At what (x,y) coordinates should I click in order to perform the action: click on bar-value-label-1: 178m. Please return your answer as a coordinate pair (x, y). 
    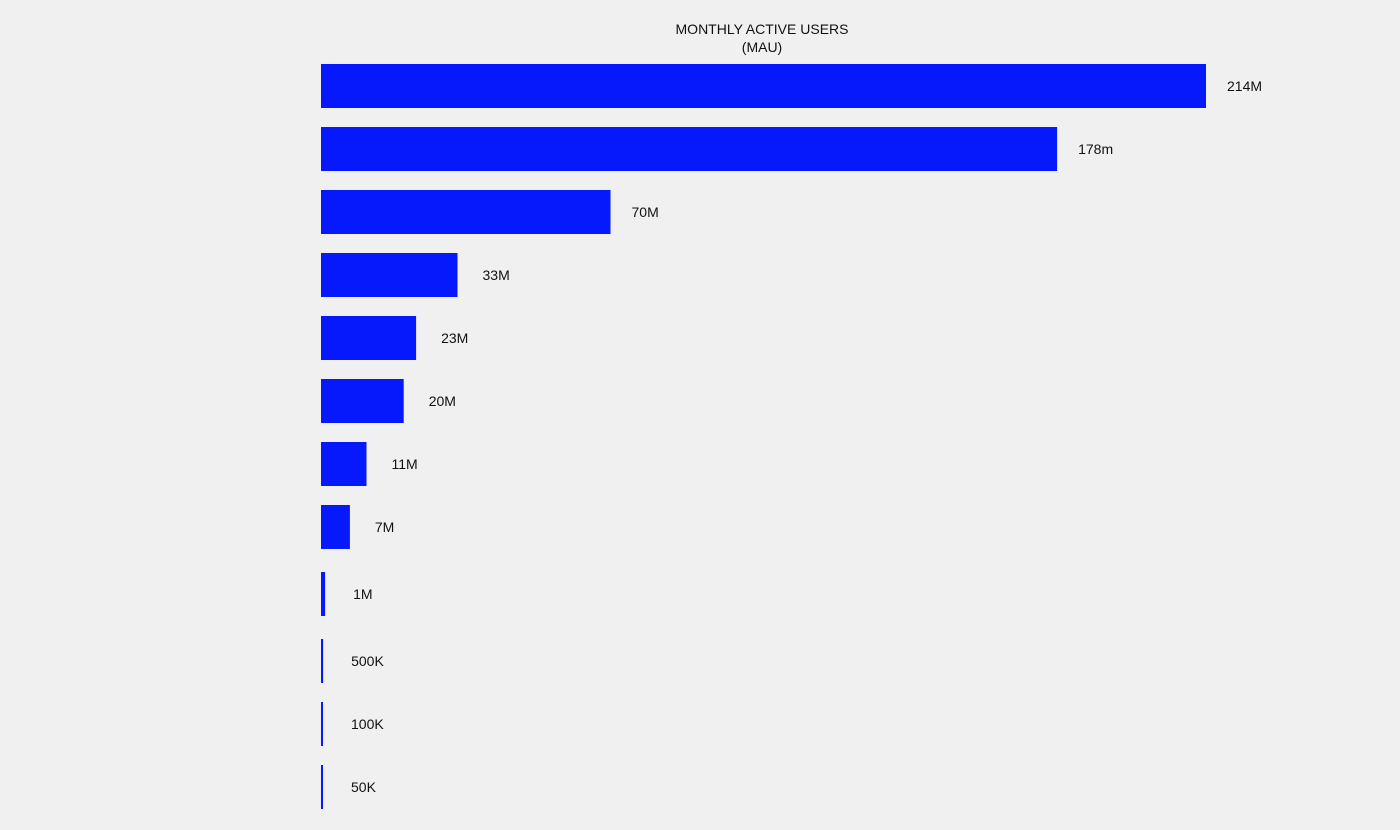
    Looking at the image, I should click on (1095, 149).